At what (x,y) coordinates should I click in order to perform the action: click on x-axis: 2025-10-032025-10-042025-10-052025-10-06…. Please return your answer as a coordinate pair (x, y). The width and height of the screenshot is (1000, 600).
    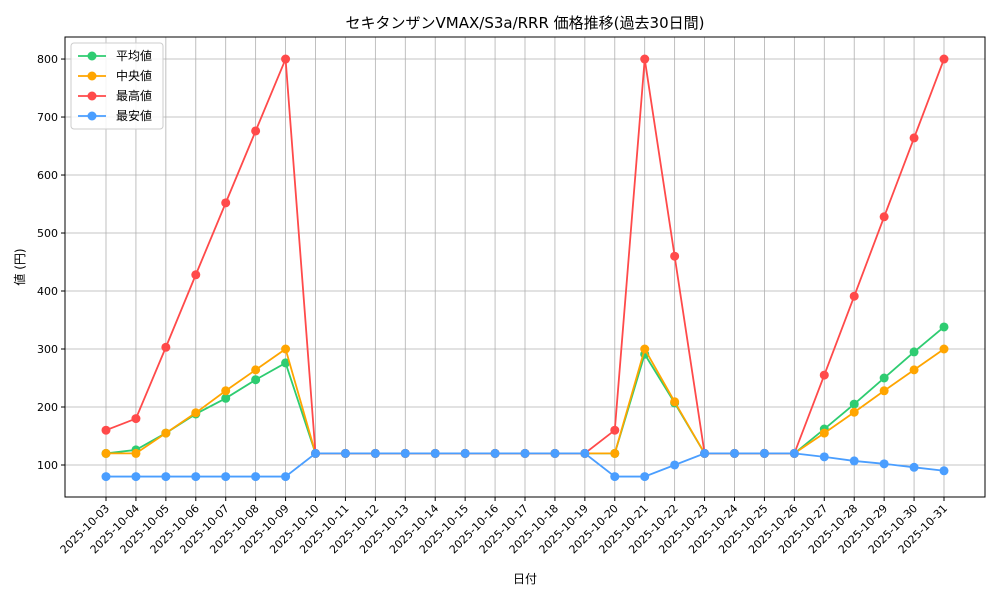
    Looking at the image, I should click on (504, 526).